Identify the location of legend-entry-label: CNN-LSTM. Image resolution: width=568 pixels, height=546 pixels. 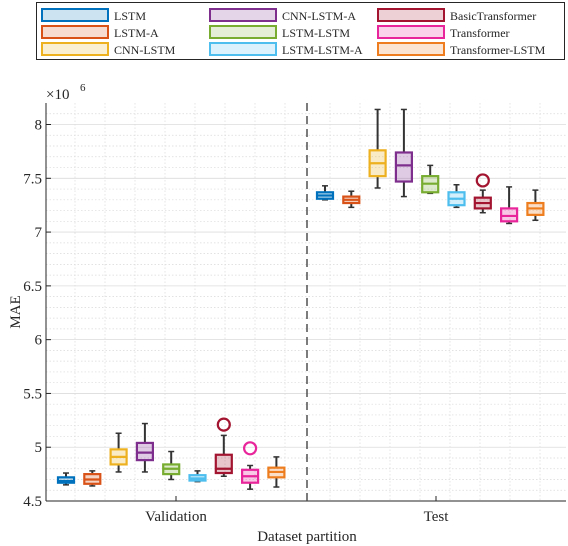
(145, 50).